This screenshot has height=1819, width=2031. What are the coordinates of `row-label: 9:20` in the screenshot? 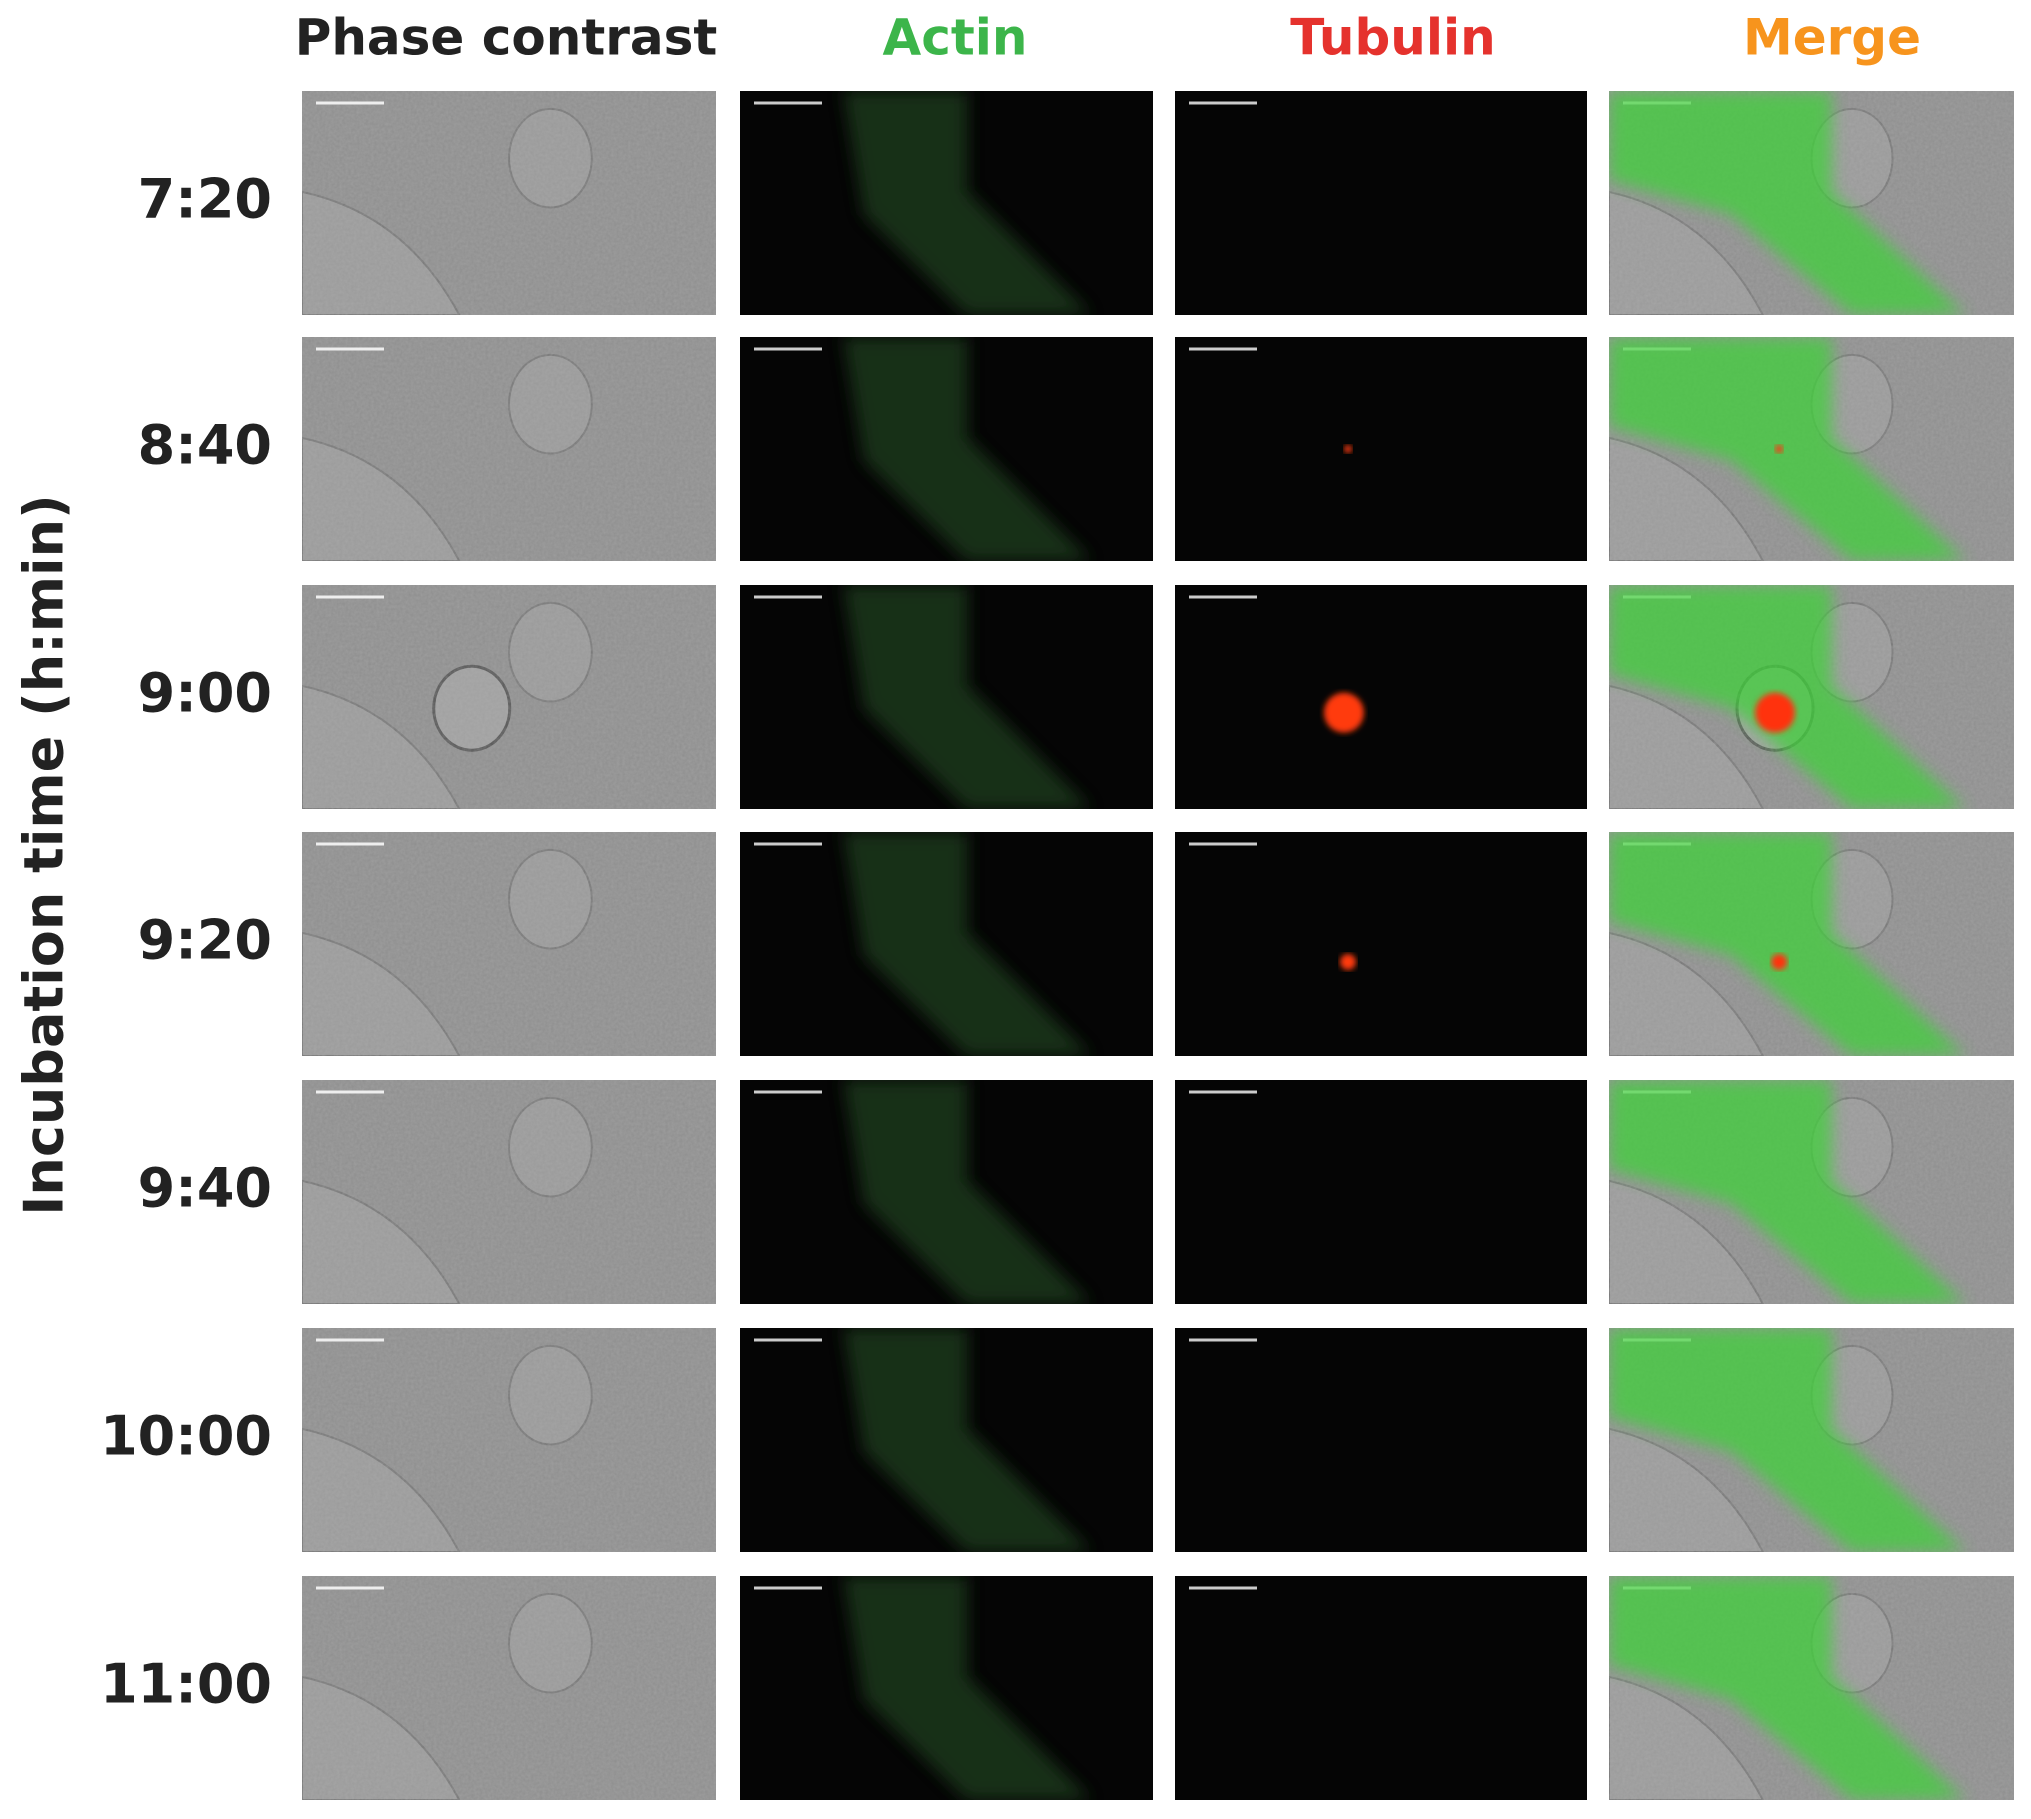 It's located at (205, 940).